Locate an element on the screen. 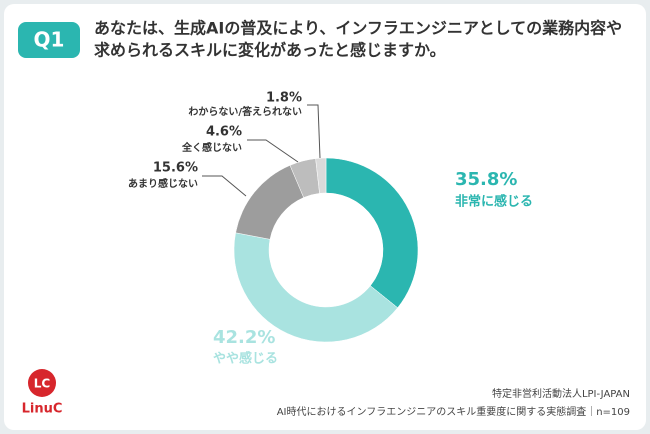 The width and height of the screenshot is (650, 434). chart-title: あなたは、生成AIの普及により、インフラエンジニアとしての業務内容や is located at coordinates (358, 28).